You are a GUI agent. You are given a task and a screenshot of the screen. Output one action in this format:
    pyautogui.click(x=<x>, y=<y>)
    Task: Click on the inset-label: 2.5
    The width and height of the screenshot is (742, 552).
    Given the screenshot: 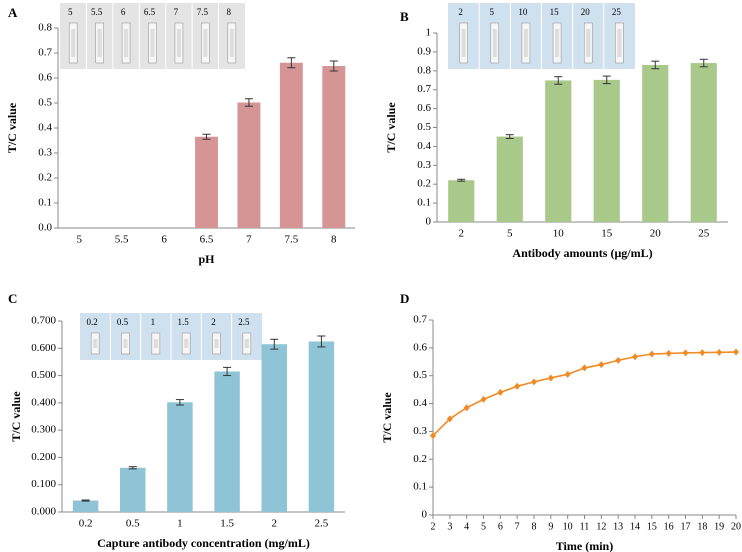 What is the action you would take?
    pyautogui.click(x=244, y=322)
    